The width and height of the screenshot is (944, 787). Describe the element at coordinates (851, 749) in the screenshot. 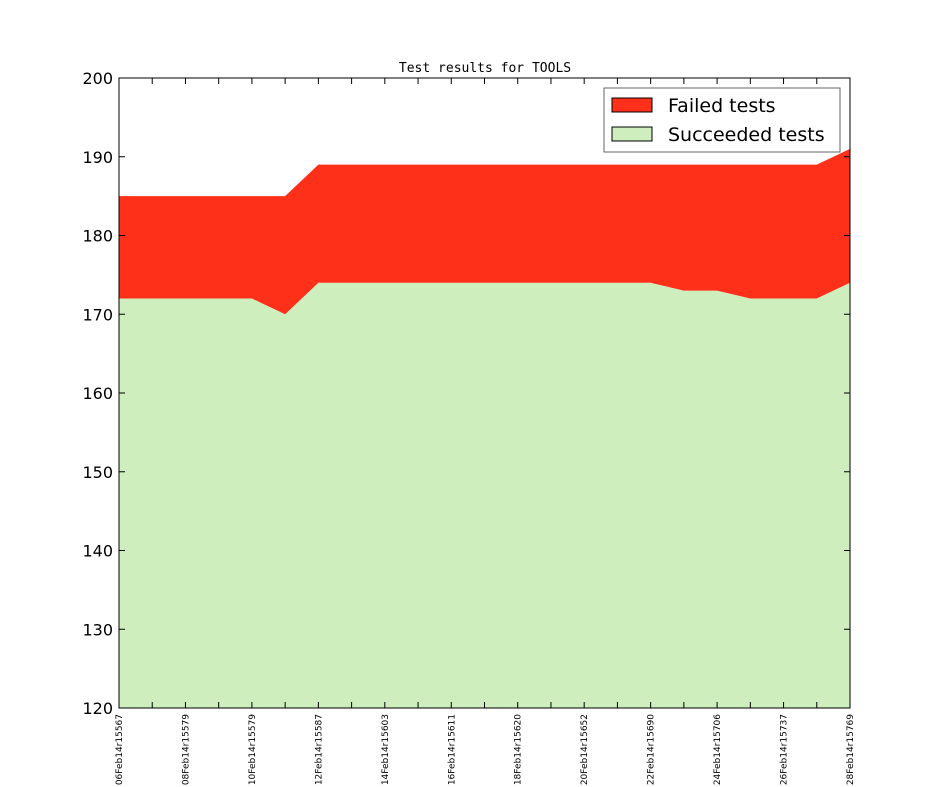

I see `x-tick-label: 28Feb14r15769` at that location.